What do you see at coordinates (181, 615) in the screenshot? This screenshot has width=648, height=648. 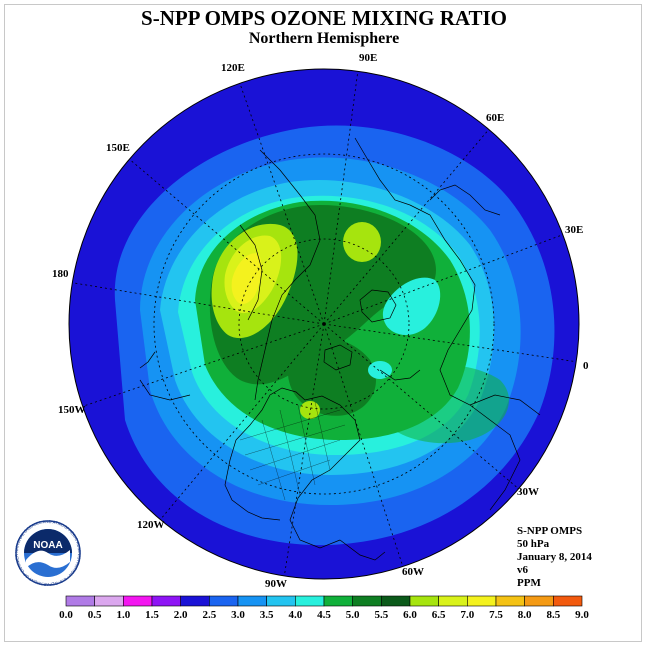 I see `colorbar-tick-label: 2.0` at bounding box center [181, 615].